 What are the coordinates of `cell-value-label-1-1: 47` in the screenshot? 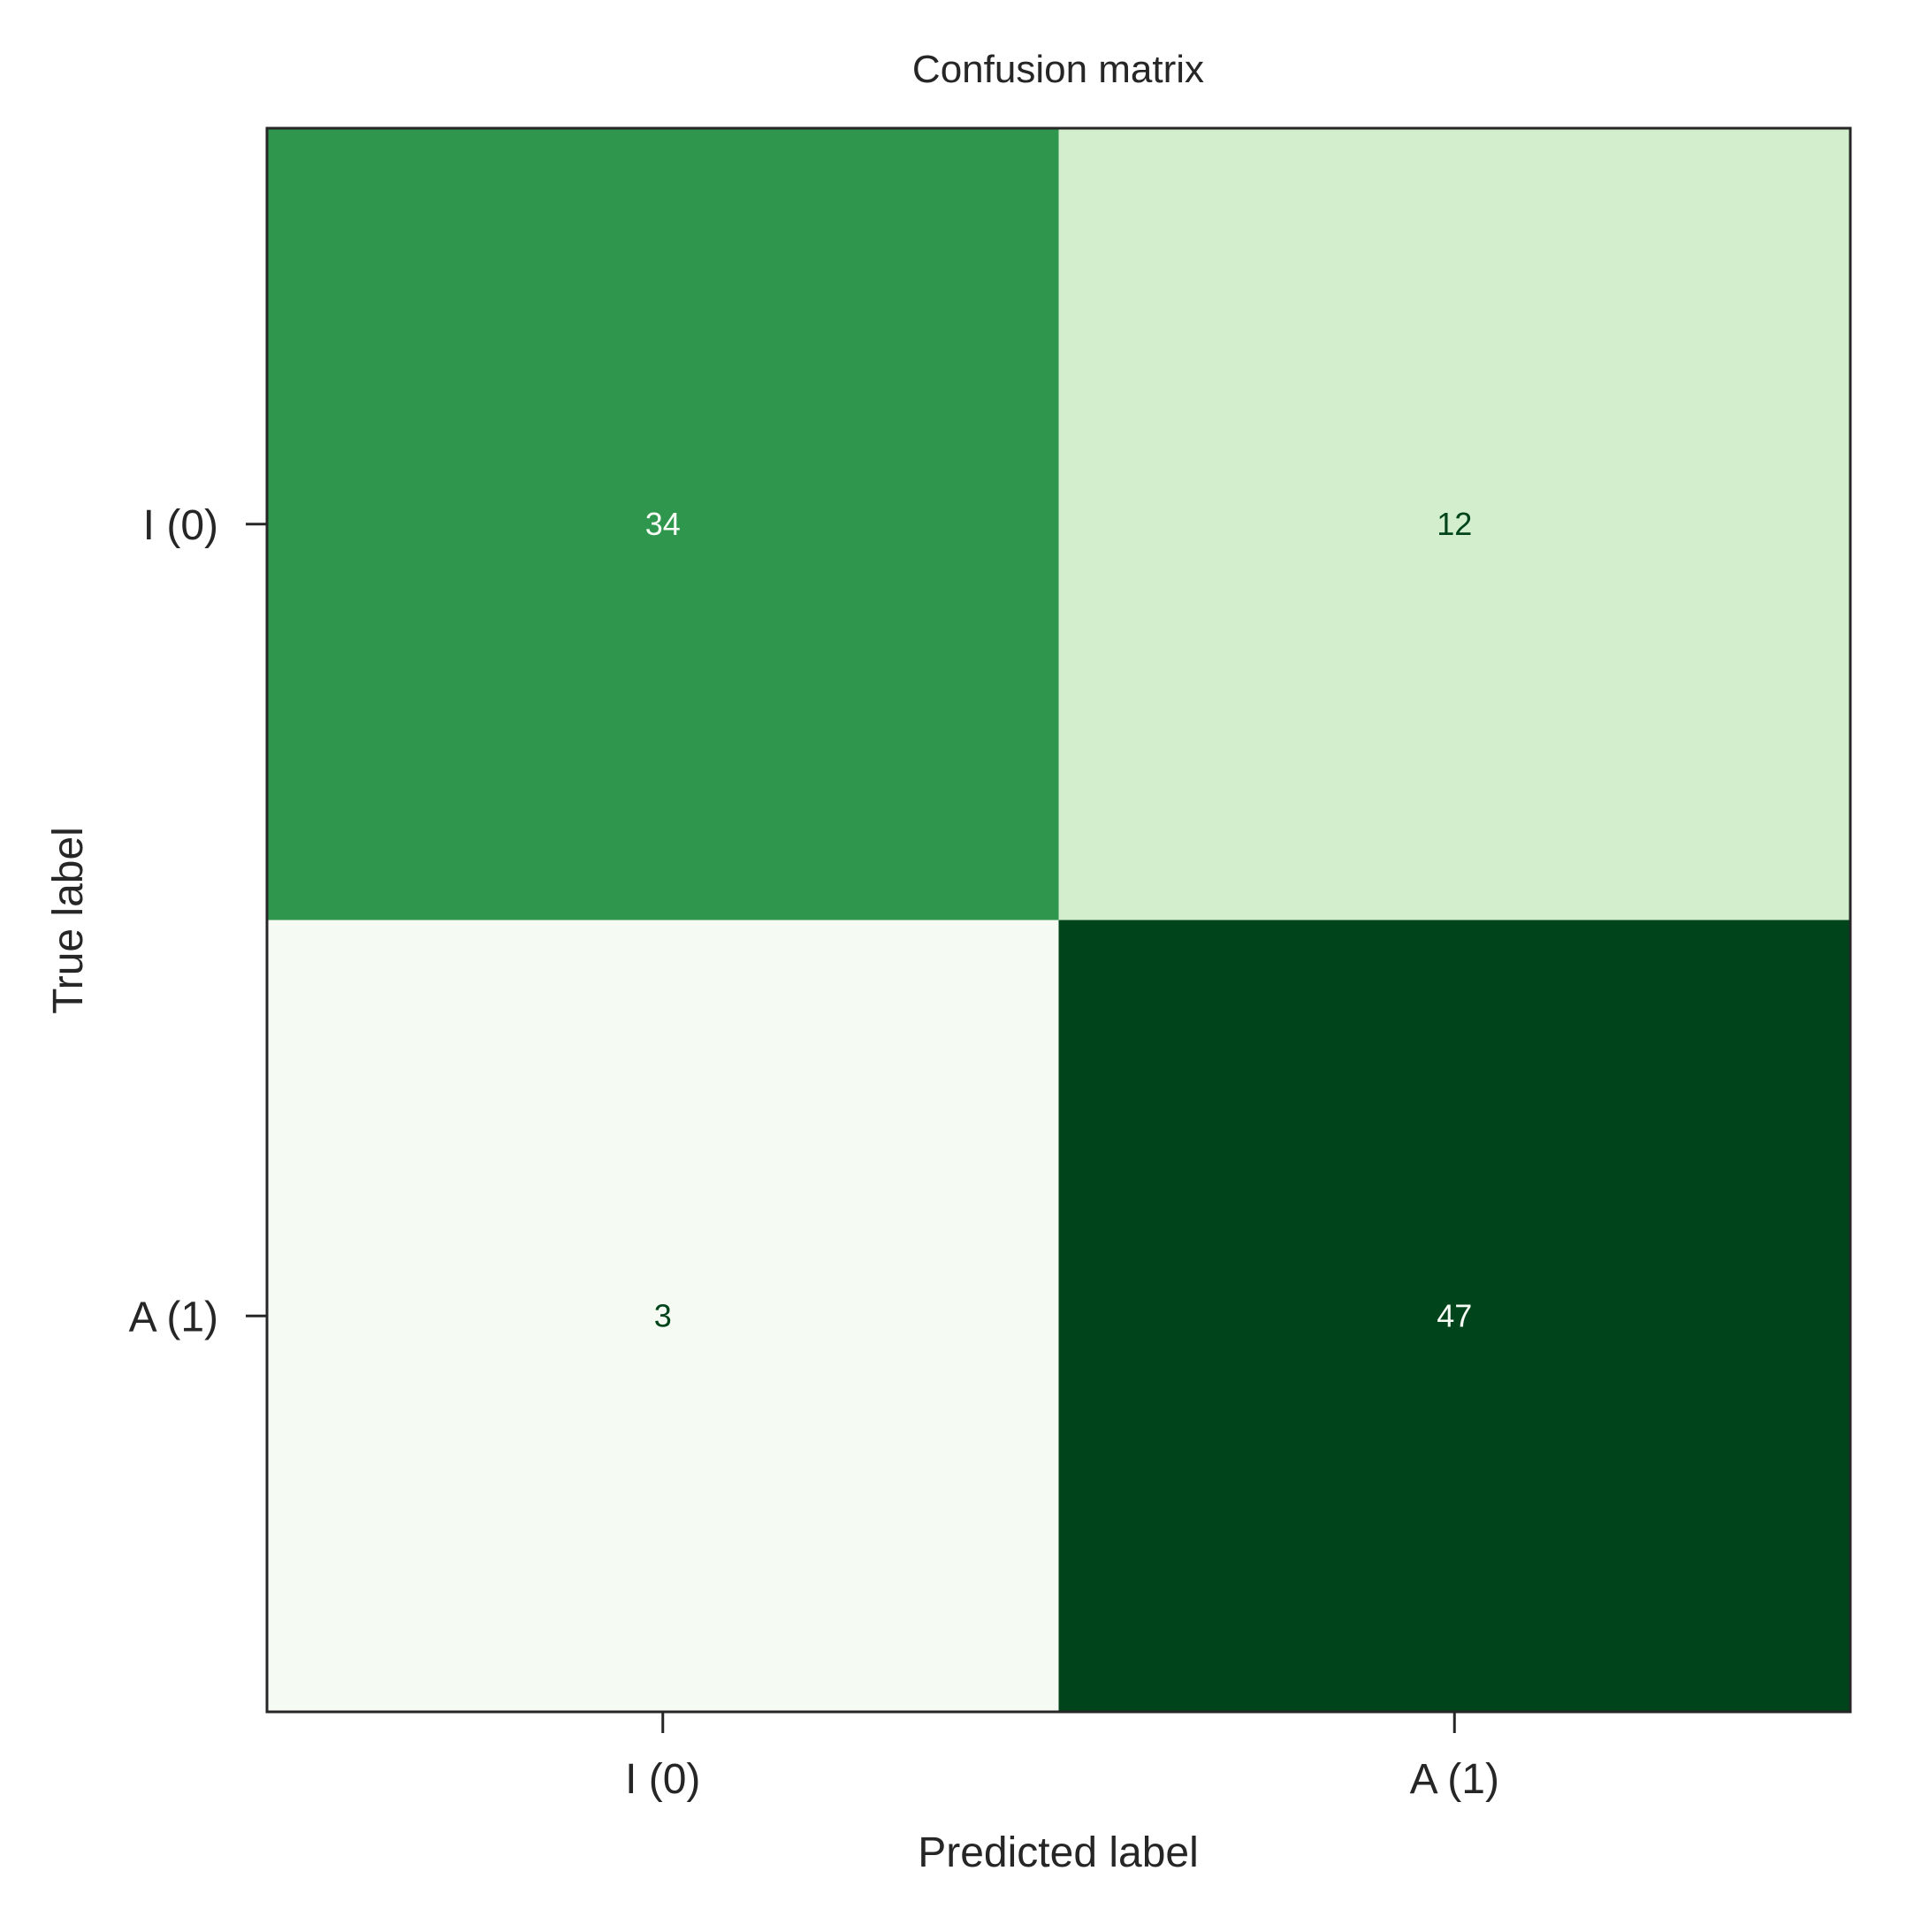 It's located at (1455, 1315).